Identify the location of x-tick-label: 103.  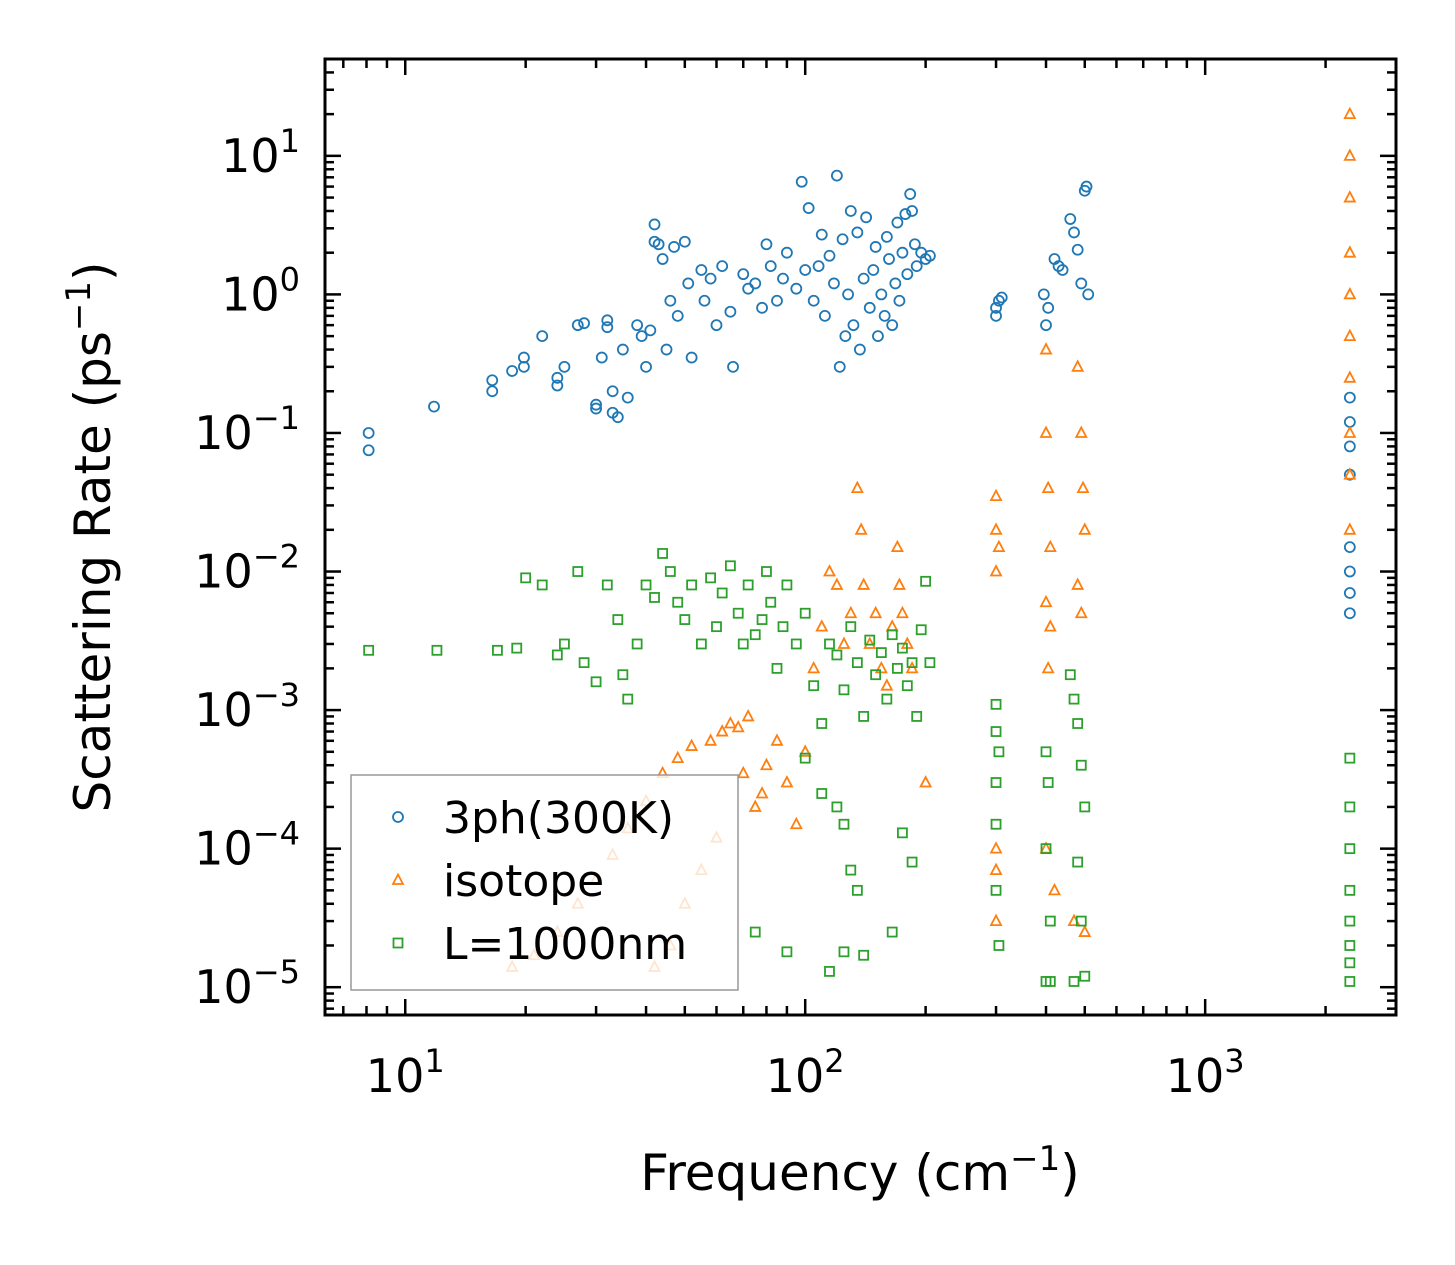
(1205, 1072).